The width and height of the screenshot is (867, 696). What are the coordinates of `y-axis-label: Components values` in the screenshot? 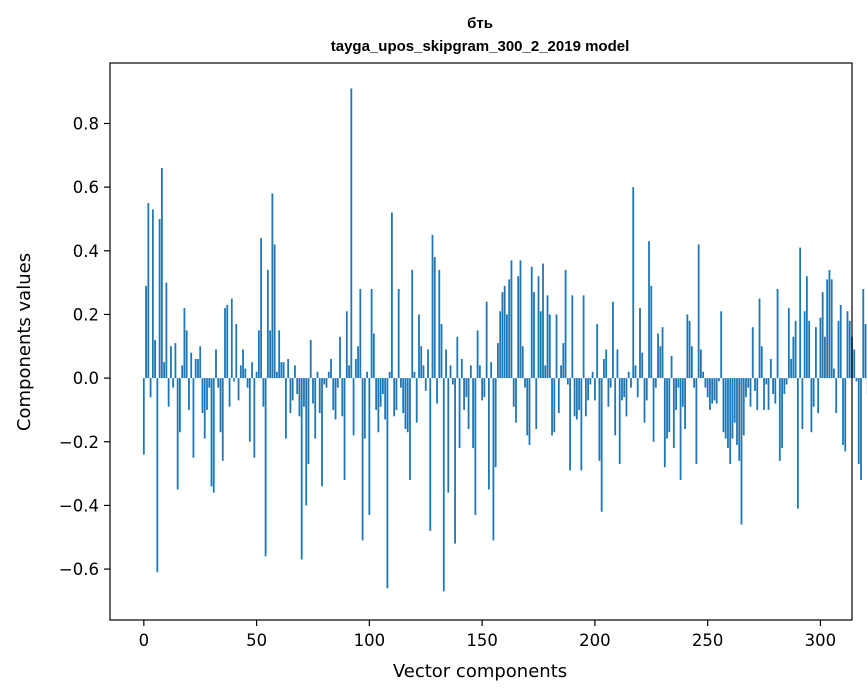 It's located at (24, 342).